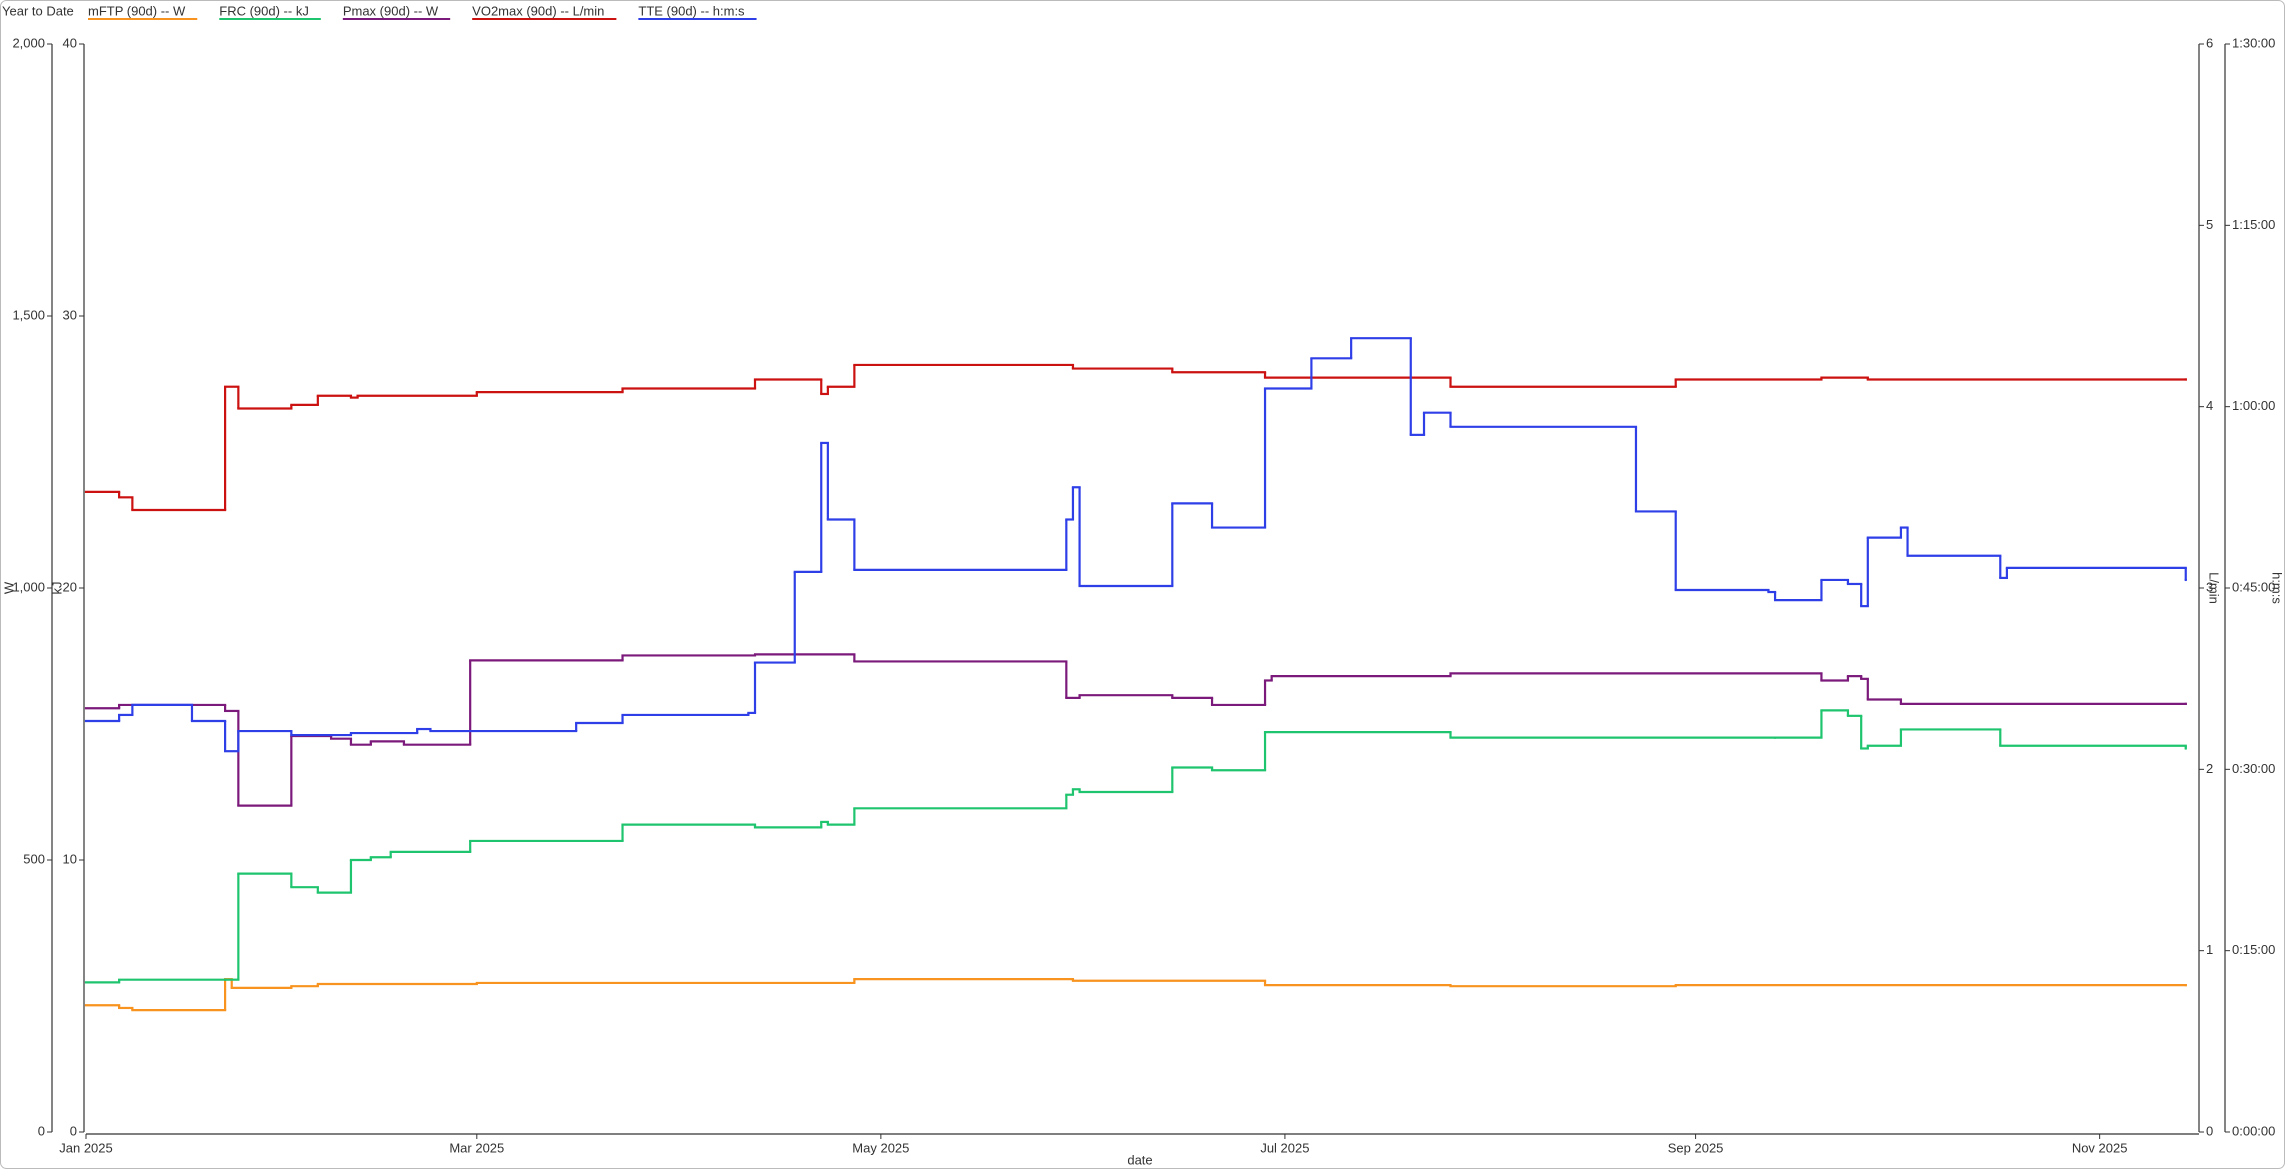 The image size is (2285, 1169). I want to click on y-tick-label: 3, so click(2209, 586).